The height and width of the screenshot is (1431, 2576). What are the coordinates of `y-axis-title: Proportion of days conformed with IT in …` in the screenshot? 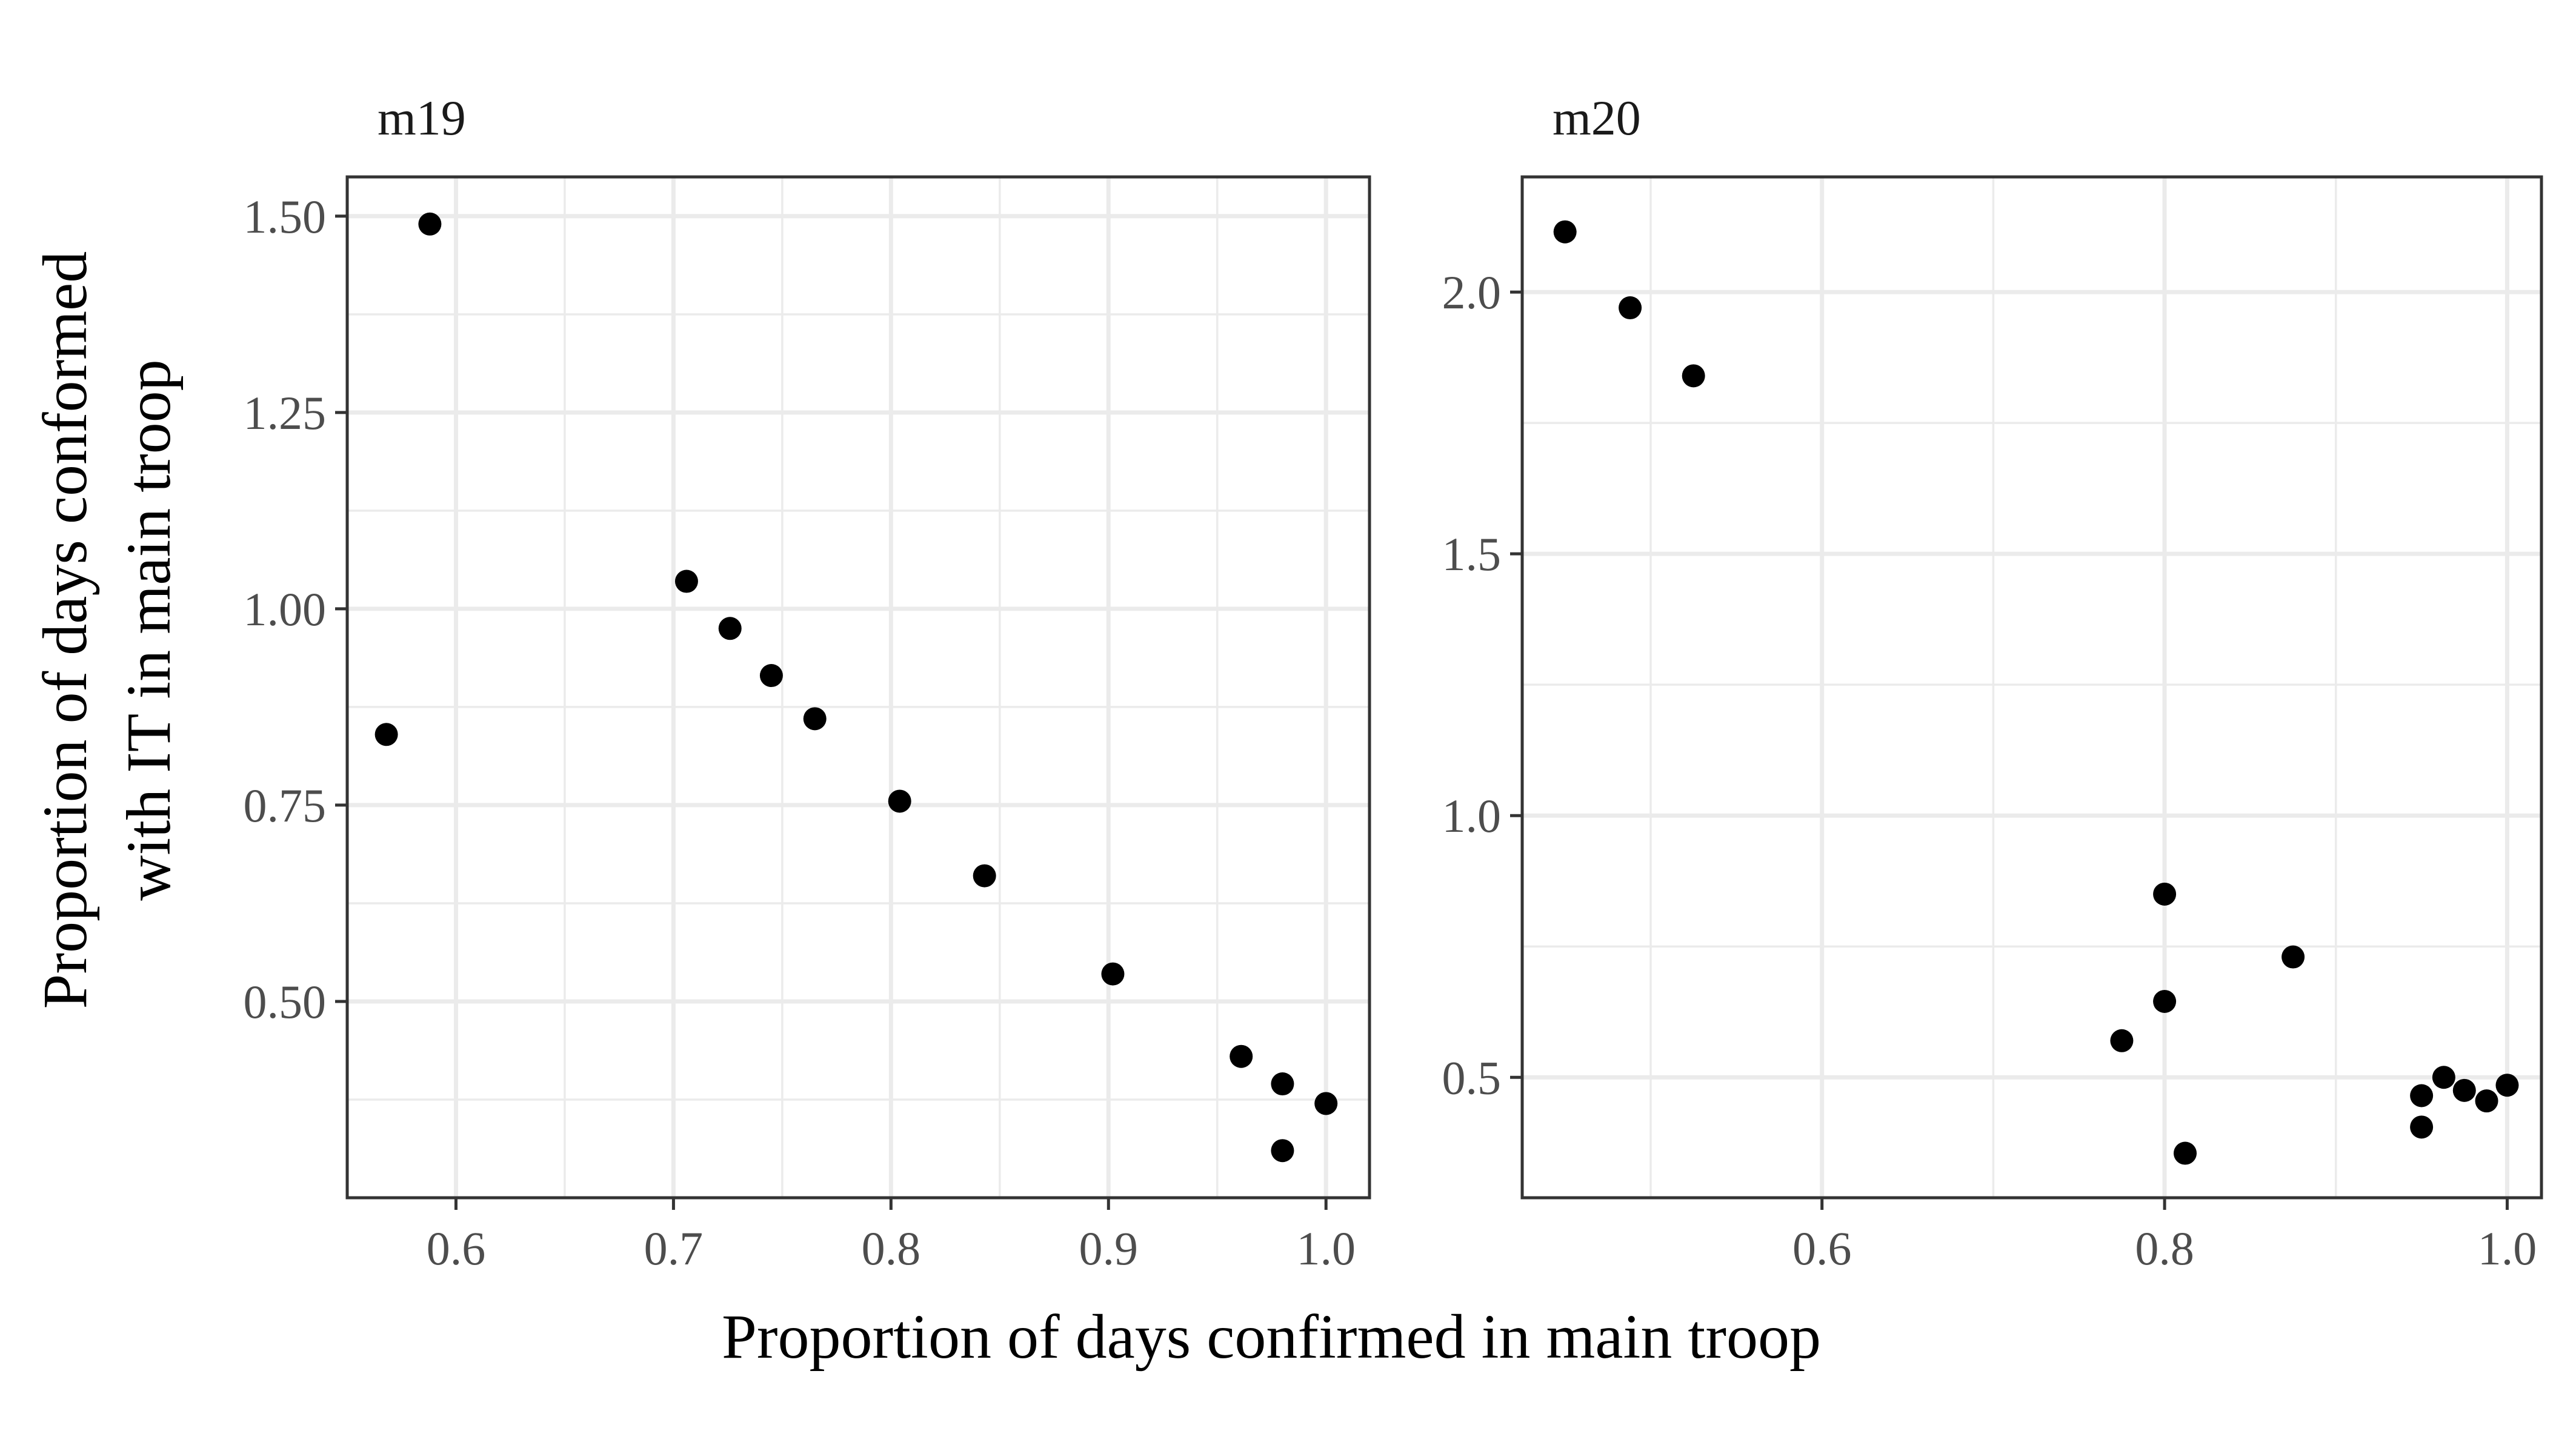 It's located at (107, 630).